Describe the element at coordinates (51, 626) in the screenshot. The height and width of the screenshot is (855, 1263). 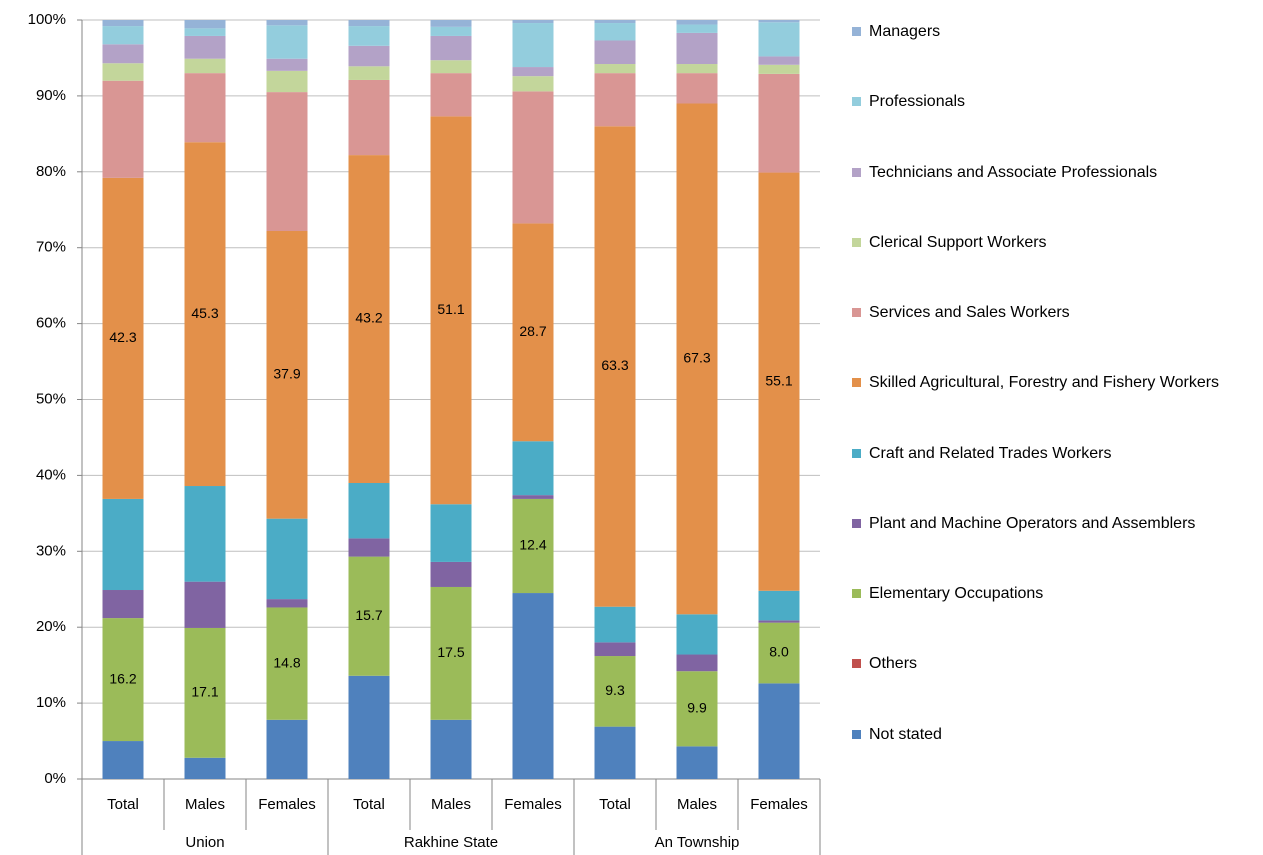
I see `y-tick-label: 20%` at that location.